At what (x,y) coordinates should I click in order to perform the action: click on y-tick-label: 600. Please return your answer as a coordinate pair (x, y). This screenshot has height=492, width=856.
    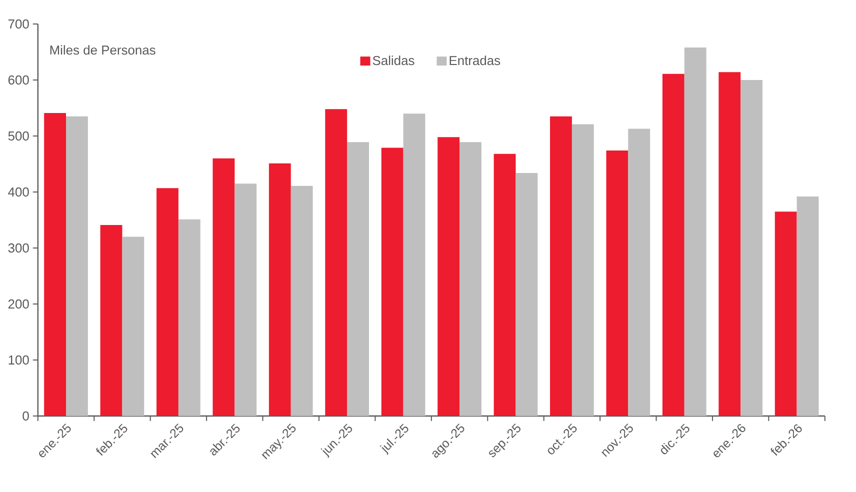
    Looking at the image, I should click on (18, 80).